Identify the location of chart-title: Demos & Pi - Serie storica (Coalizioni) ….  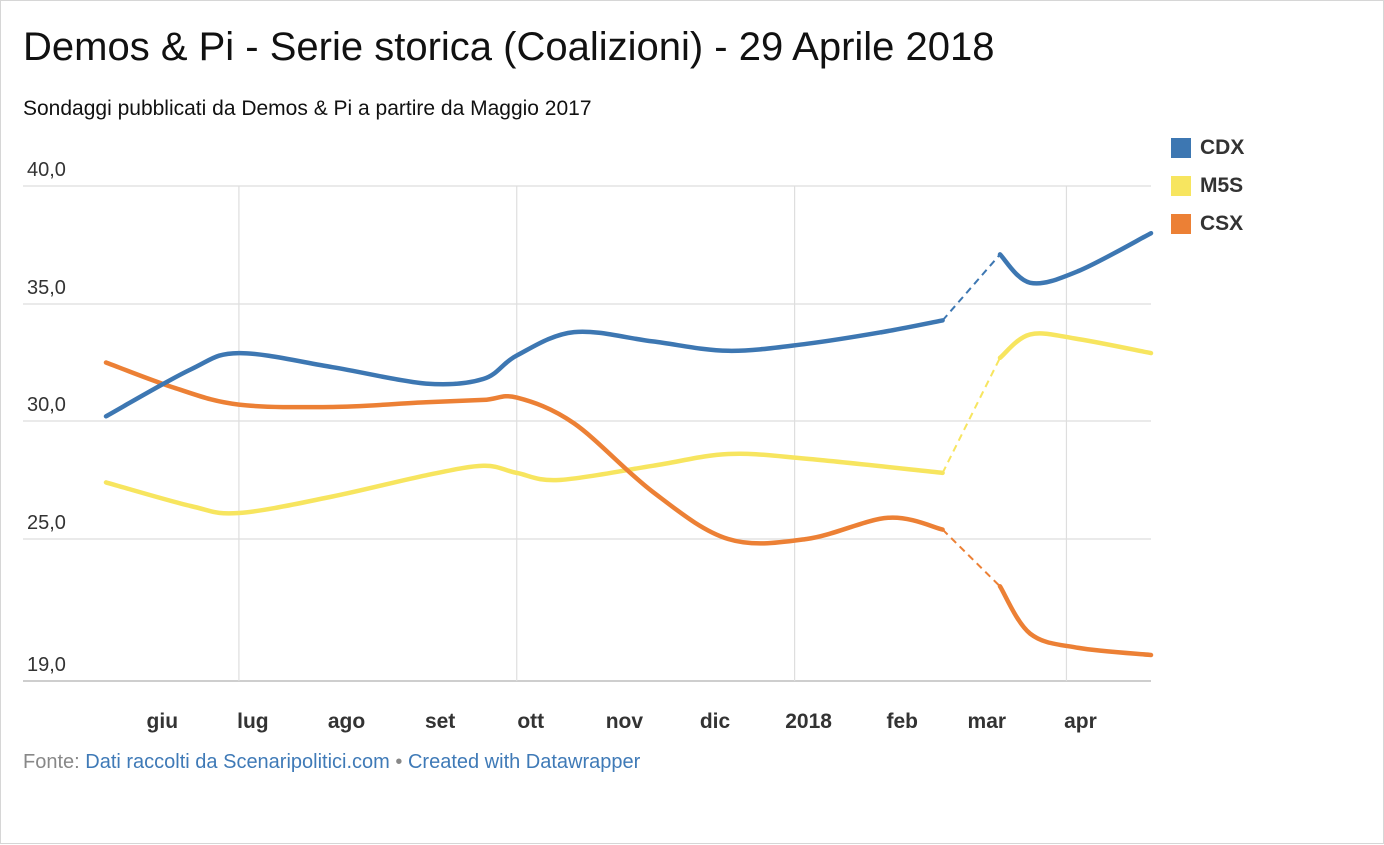
(509, 47).